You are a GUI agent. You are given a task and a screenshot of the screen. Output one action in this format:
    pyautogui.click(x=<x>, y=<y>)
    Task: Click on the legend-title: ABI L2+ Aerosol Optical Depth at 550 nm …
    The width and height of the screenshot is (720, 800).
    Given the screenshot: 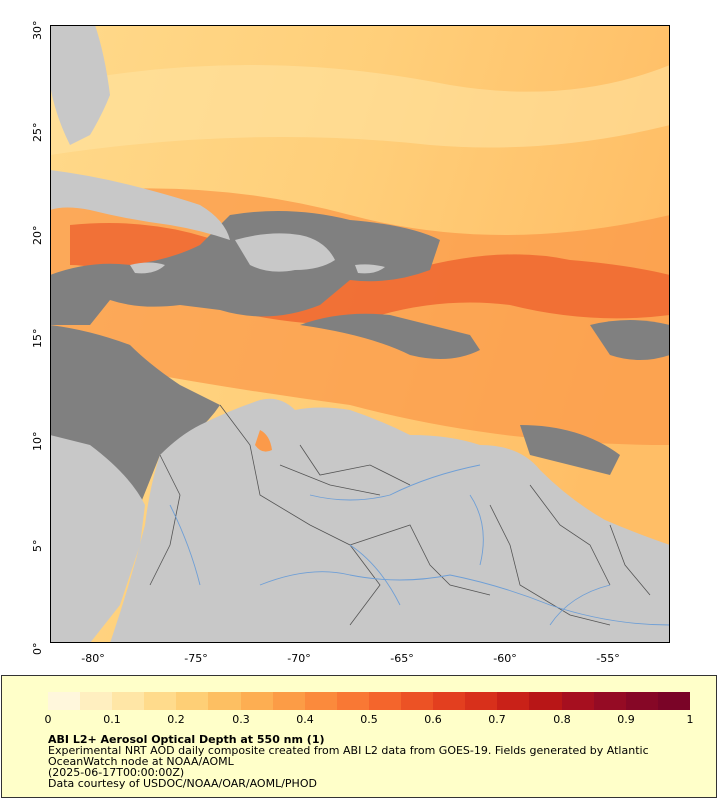 What is the action you would take?
    pyautogui.click(x=186, y=739)
    